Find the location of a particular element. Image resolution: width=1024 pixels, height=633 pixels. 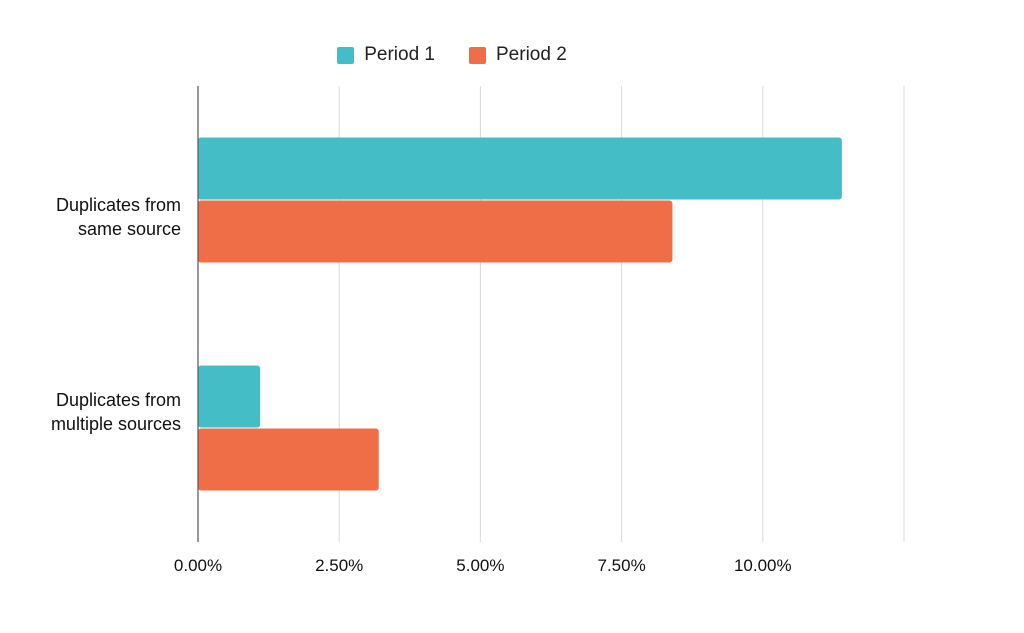

x-tick-label-4: 10.00% is located at coordinates (763, 565).